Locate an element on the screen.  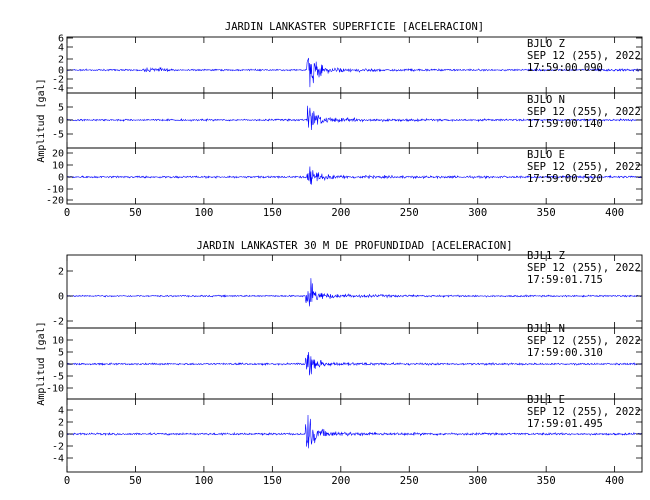
time-label: 17:59:00.090 is located at coordinates (565, 68).